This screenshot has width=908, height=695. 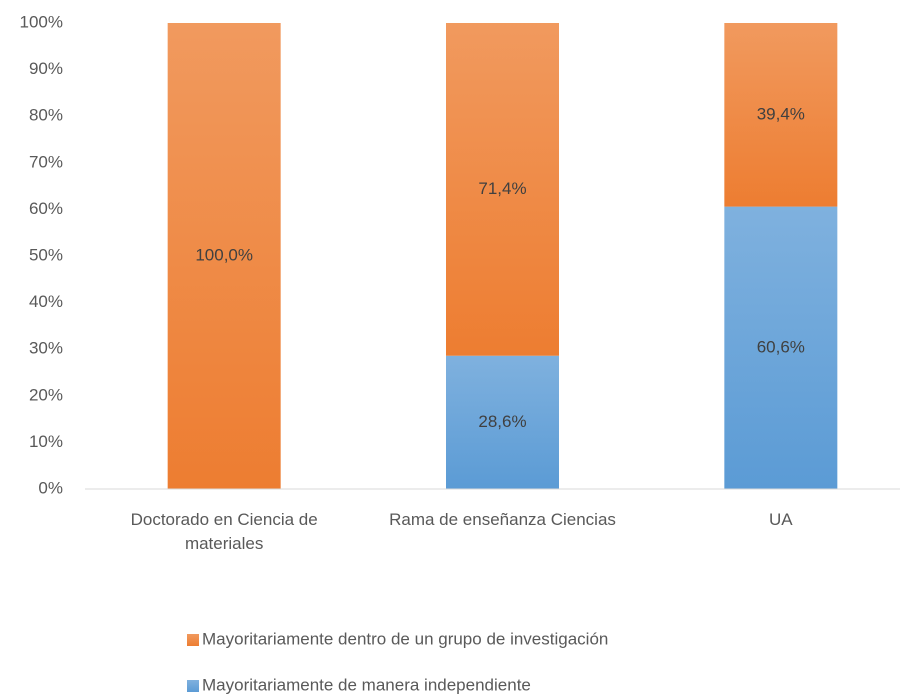 I want to click on y-tick-label: 0%, so click(x=50, y=487).